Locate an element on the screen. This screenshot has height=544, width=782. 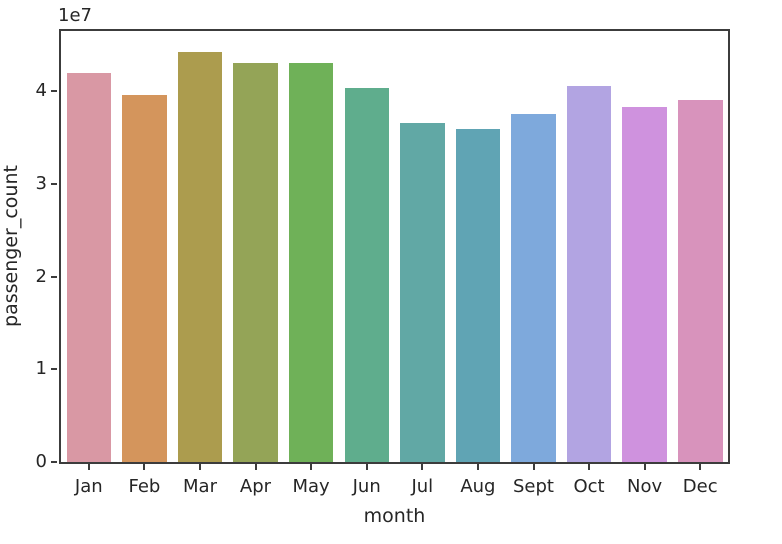
bar-jun is located at coordinates (366, 274).